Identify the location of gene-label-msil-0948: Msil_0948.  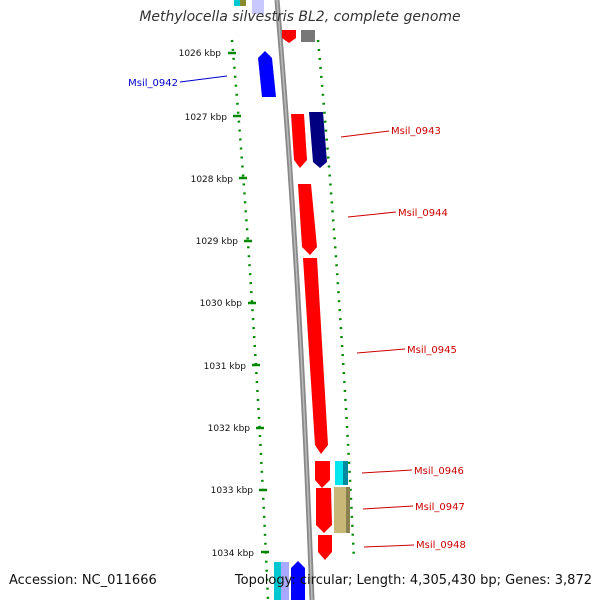
(441, 545).